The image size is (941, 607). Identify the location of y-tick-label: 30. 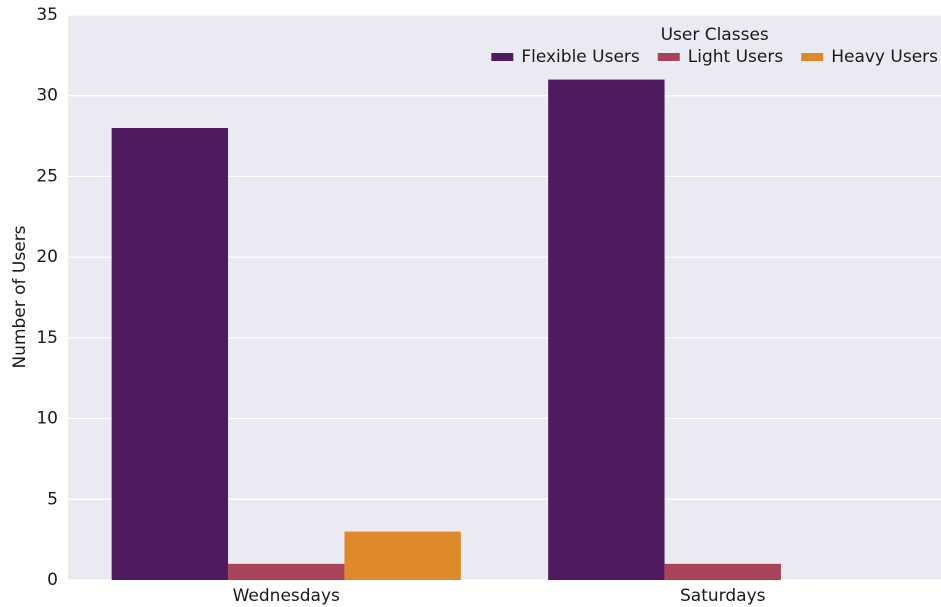
(47, 96).